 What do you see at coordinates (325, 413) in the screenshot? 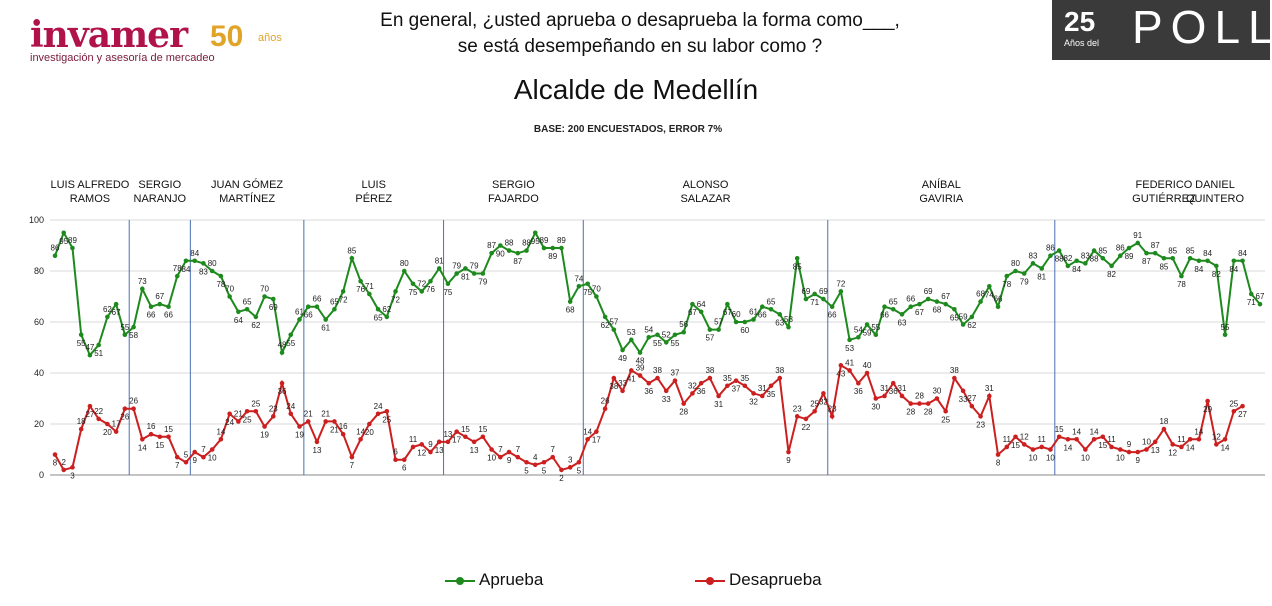
I see `data-label-desaprueba: 21` at bounding box center [325, 413].